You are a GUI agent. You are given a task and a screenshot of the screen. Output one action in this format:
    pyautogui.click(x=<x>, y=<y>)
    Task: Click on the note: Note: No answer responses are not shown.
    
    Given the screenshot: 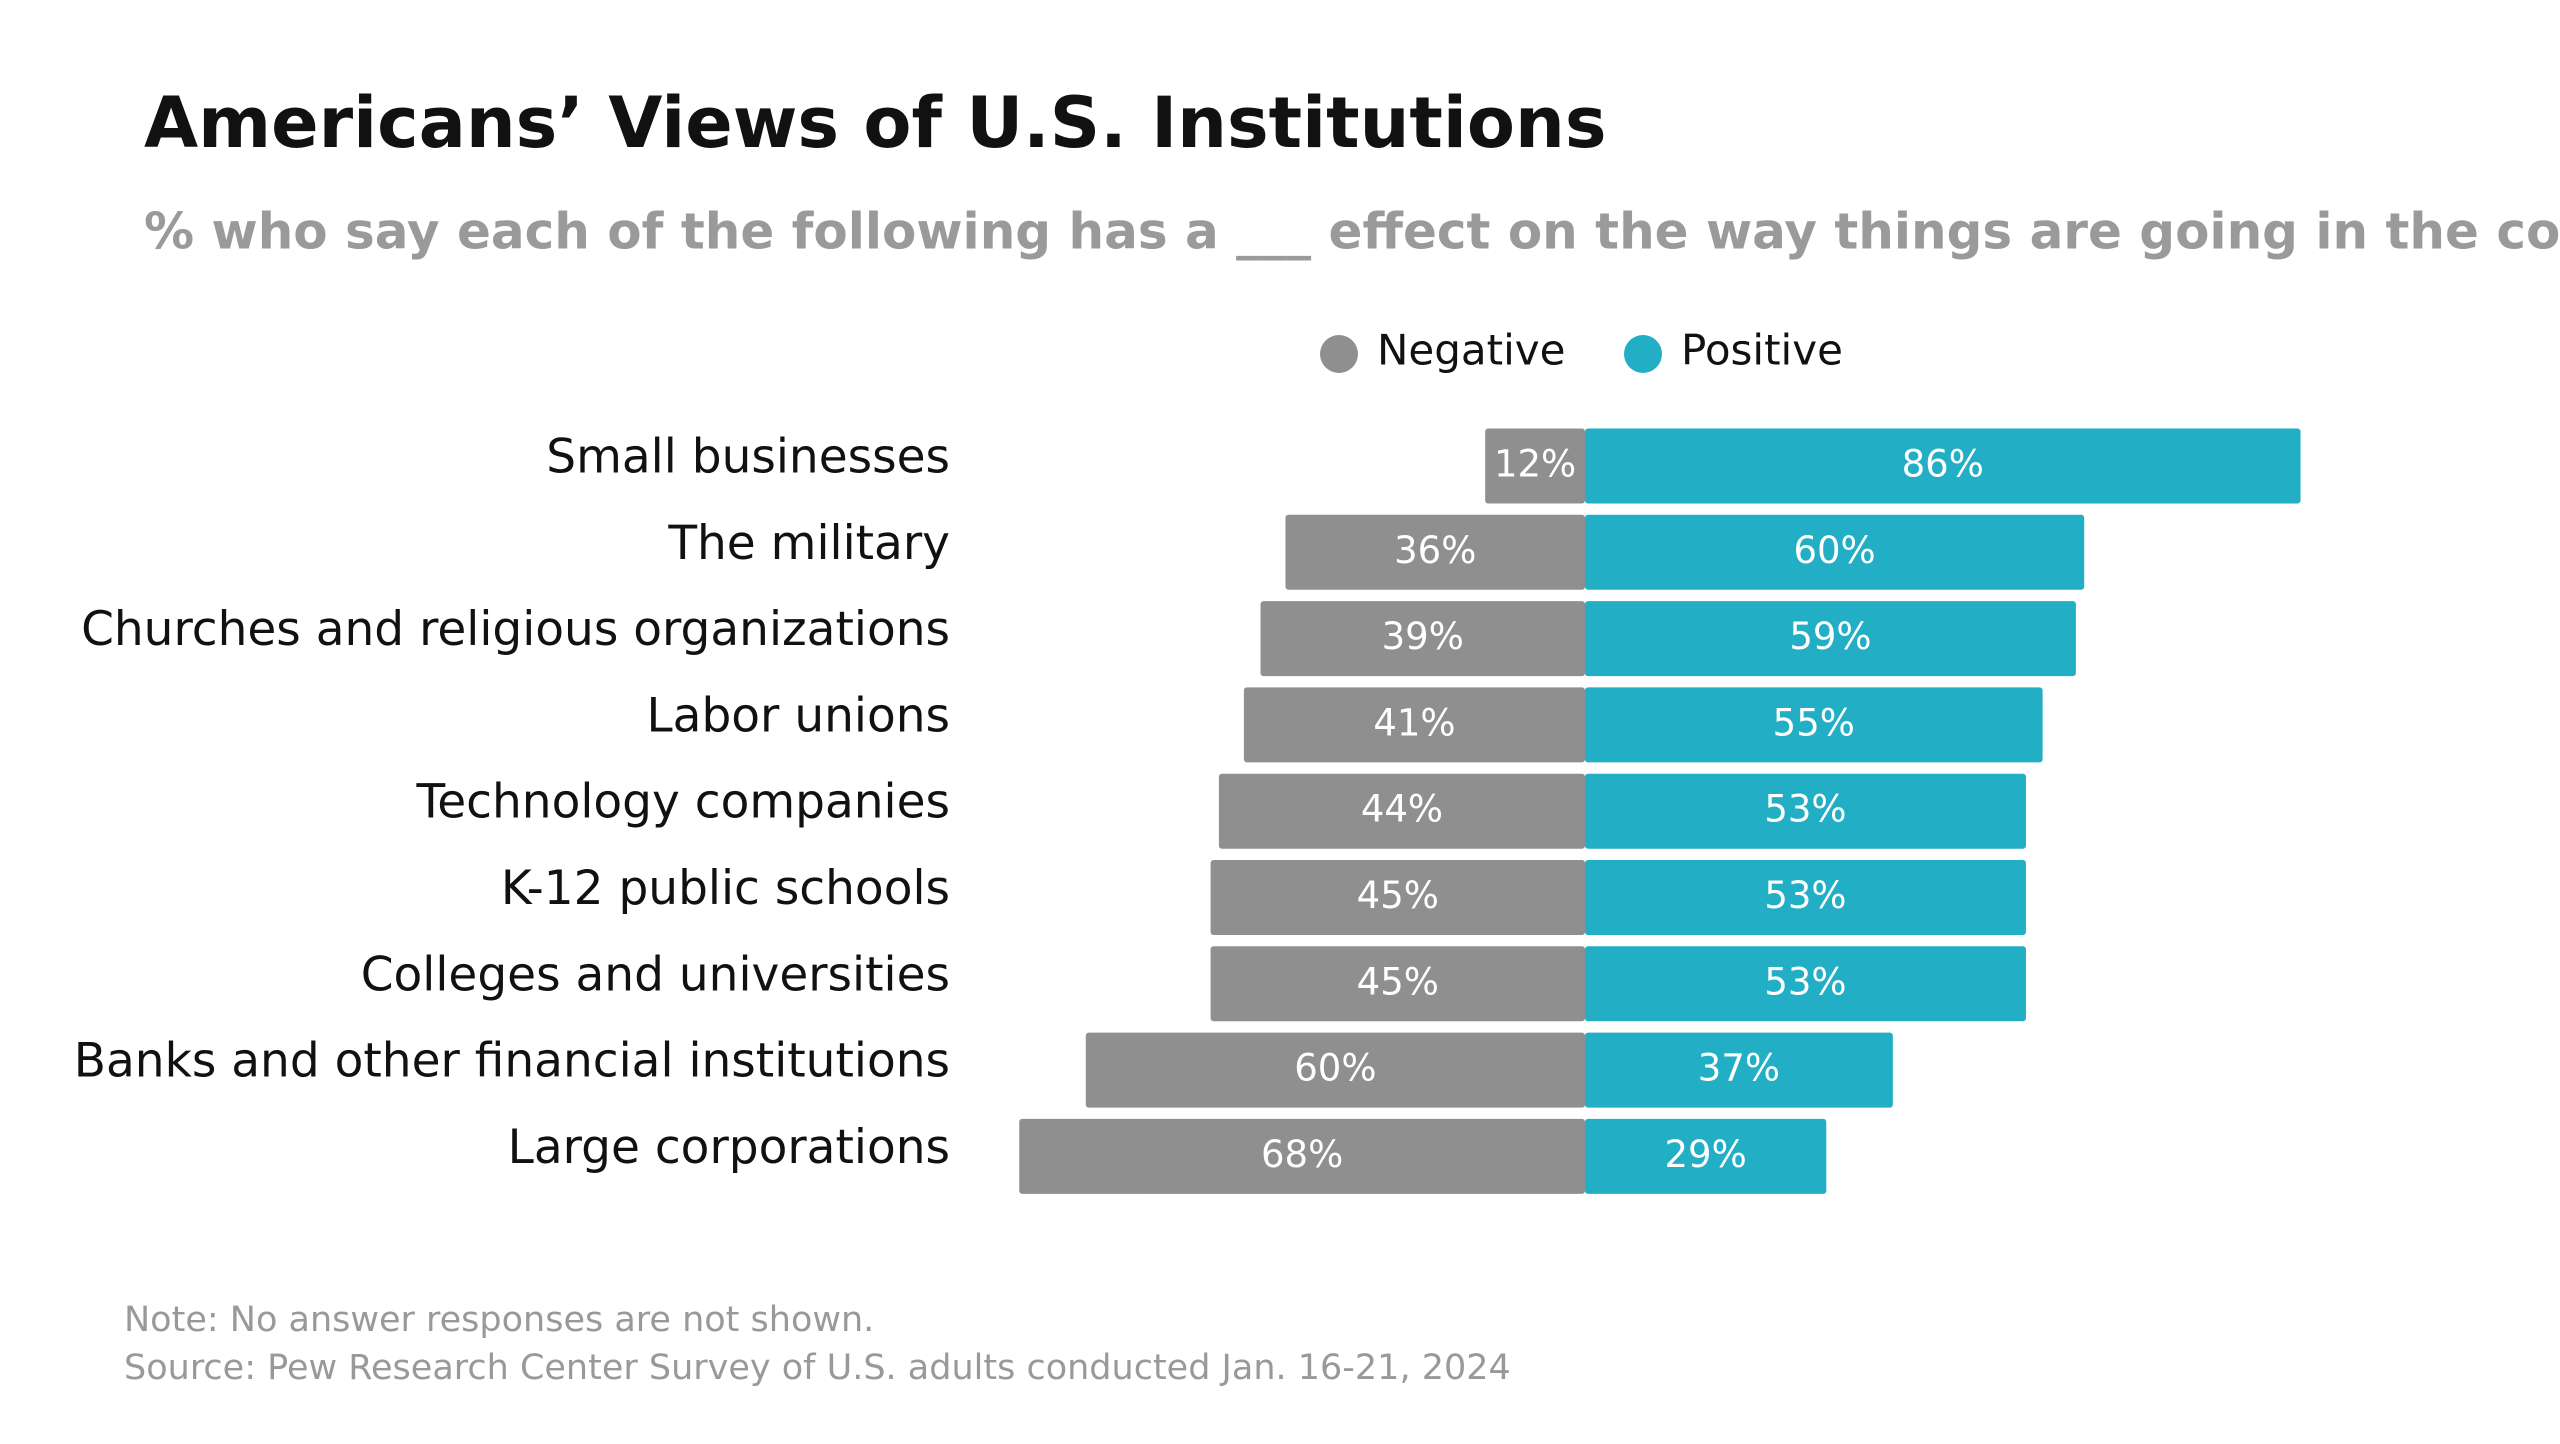 What is the action you would take?
    pyautogui.click(x=499, y=1320)
    